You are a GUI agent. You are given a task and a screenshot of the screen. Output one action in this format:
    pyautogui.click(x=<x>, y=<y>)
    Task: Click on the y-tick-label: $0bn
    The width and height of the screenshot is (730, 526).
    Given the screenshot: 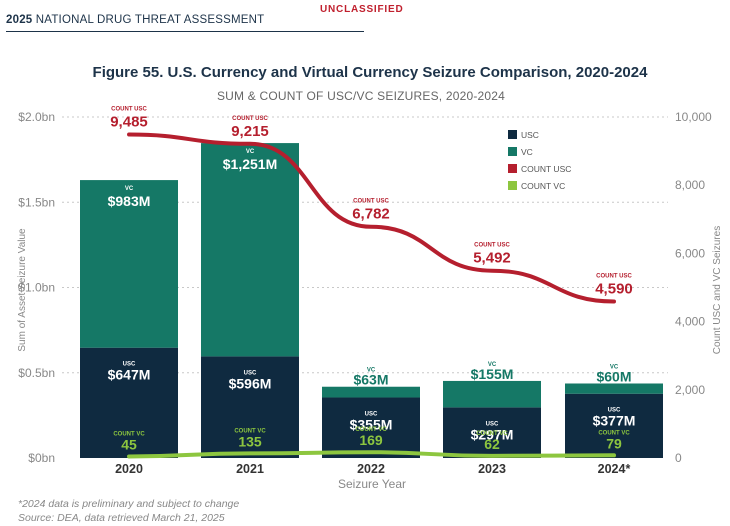 What is the action you would take?
    pyautogui.click(x=41, y=458)
    